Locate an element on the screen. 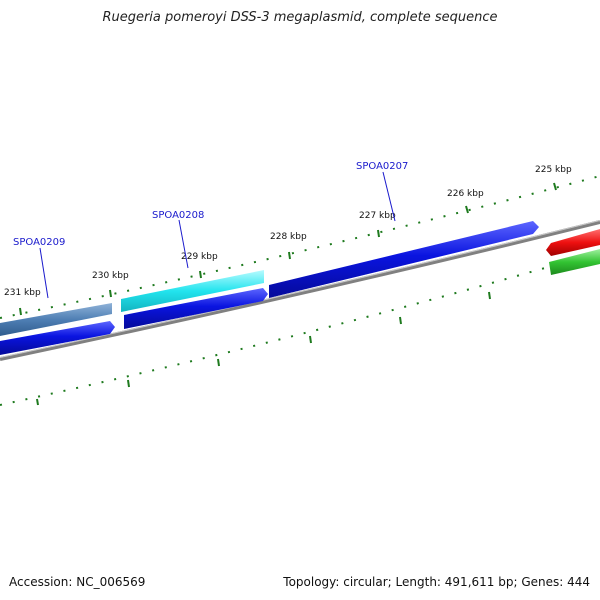 The image size is (600, 600). gene-leader-lines is located at coordinates (217, 235).